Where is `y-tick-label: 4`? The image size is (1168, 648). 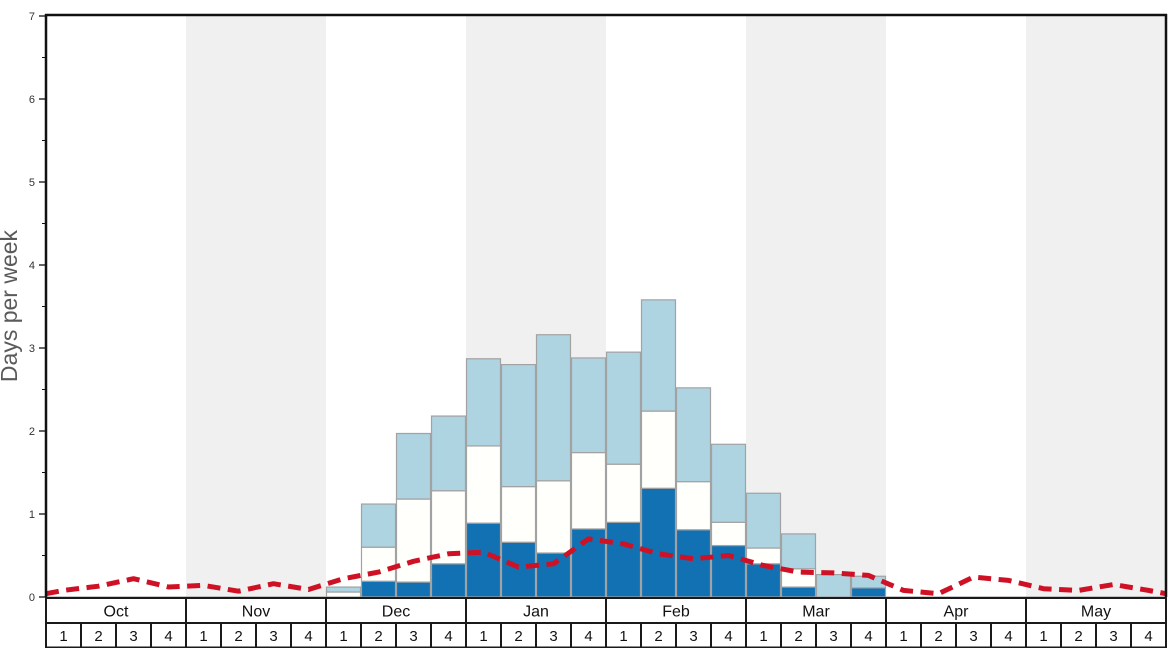 y-tick-label: 4 is located at coordinates (32, 266).